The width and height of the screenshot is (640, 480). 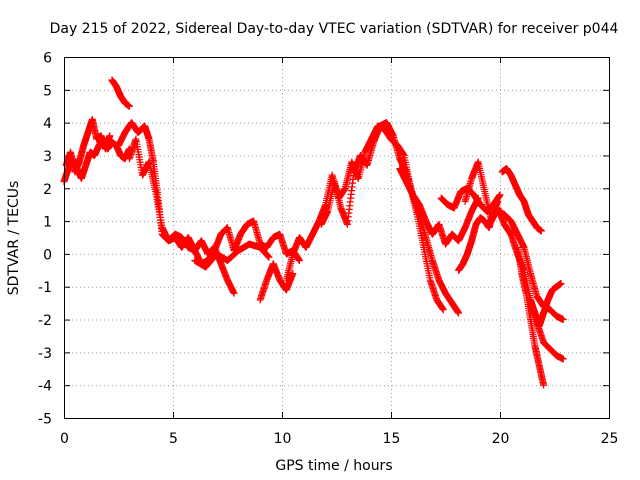 I want to click on y-tick-label: 1, so click(x=47, y=223).